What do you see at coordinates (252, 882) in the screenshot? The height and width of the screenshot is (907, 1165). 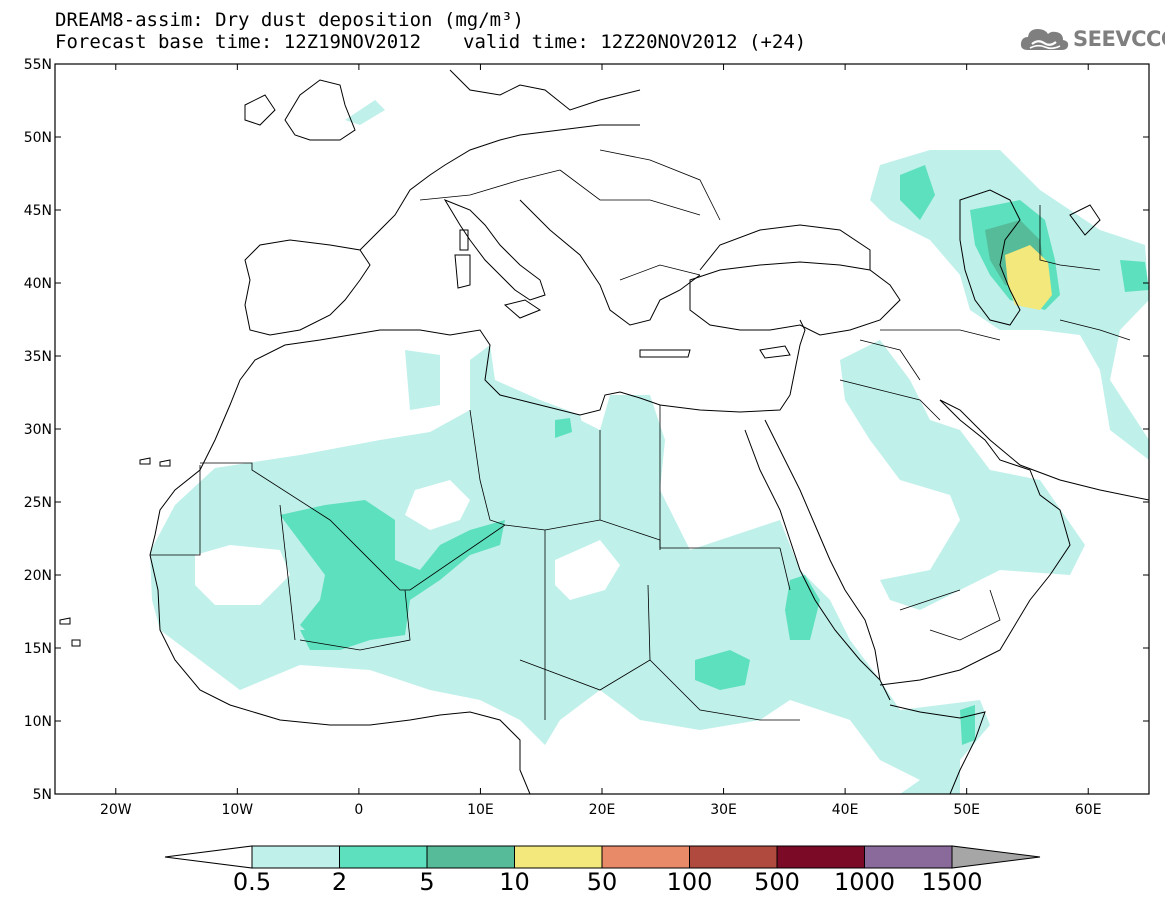 I see `colorbar-label: 0.5` at bounding box center [252, 882].